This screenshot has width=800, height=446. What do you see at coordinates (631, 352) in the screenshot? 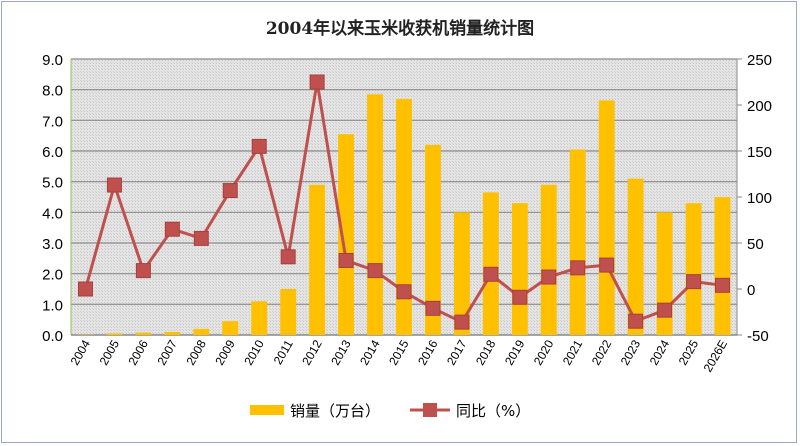
I see `x-tick-label: 2023` at bounding box center [631, 352].